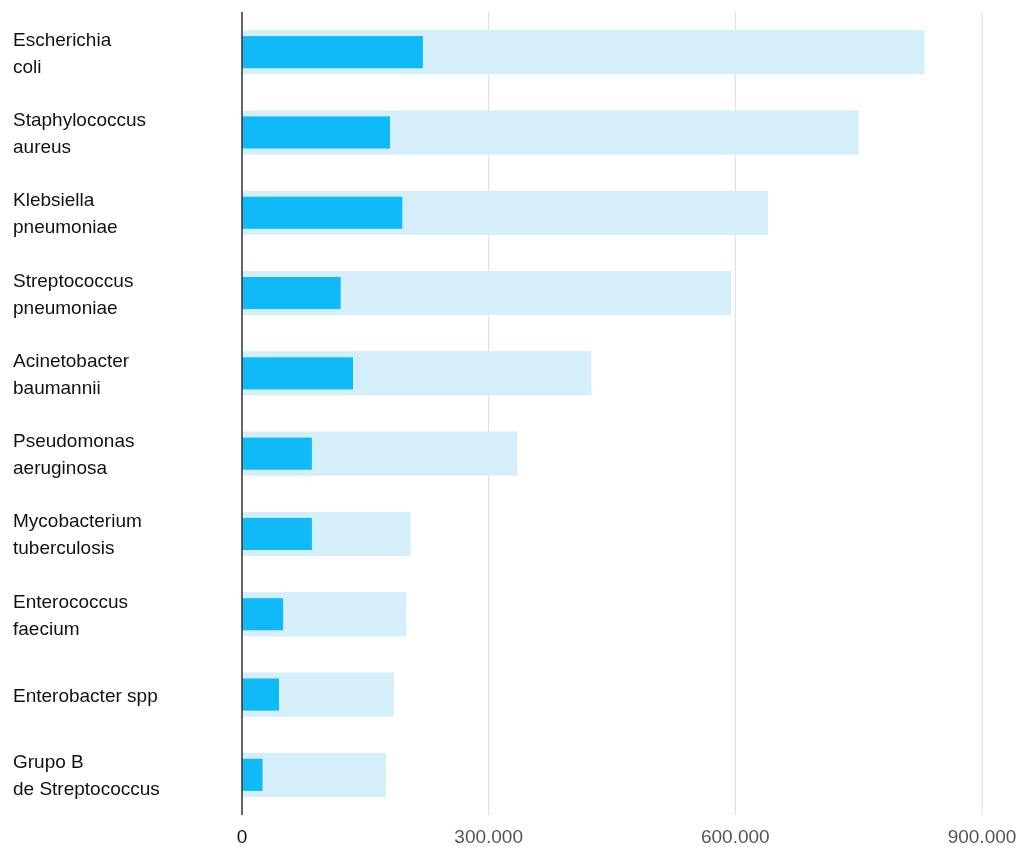 This screenshot has height=847, width=1025. Describe the element at coordinates (242, 836) in the screenshot. I see `x-tick-label: 0` at that location.